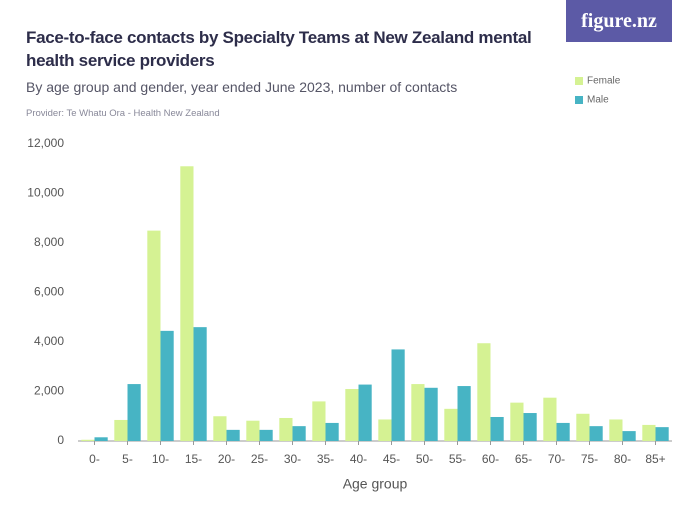 Image resolution: width=700 pixels, height=525 pixels. I want to click on y-tick-label: 4,000, so click(49, 341).